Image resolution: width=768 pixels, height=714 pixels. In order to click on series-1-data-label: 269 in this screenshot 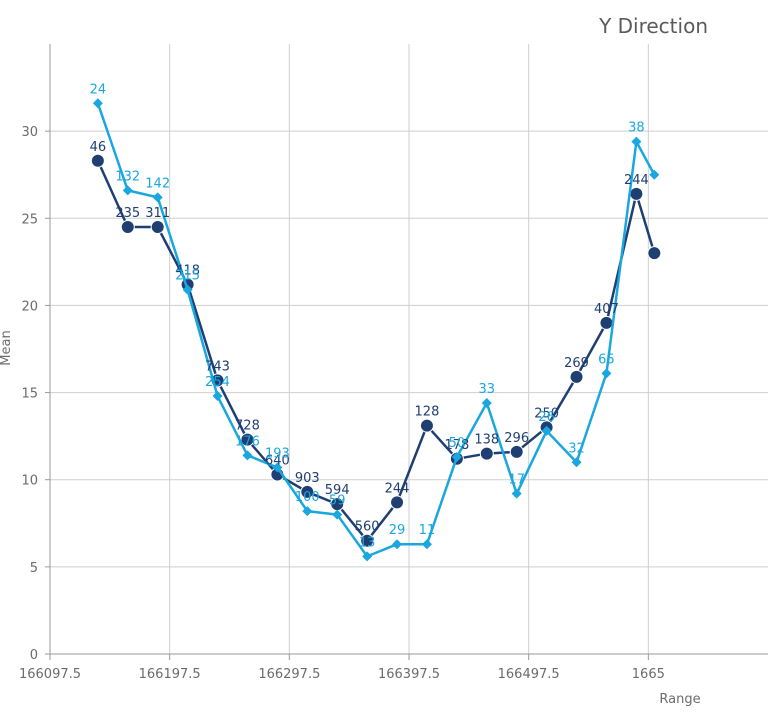, I will do `click(576, 363)`.